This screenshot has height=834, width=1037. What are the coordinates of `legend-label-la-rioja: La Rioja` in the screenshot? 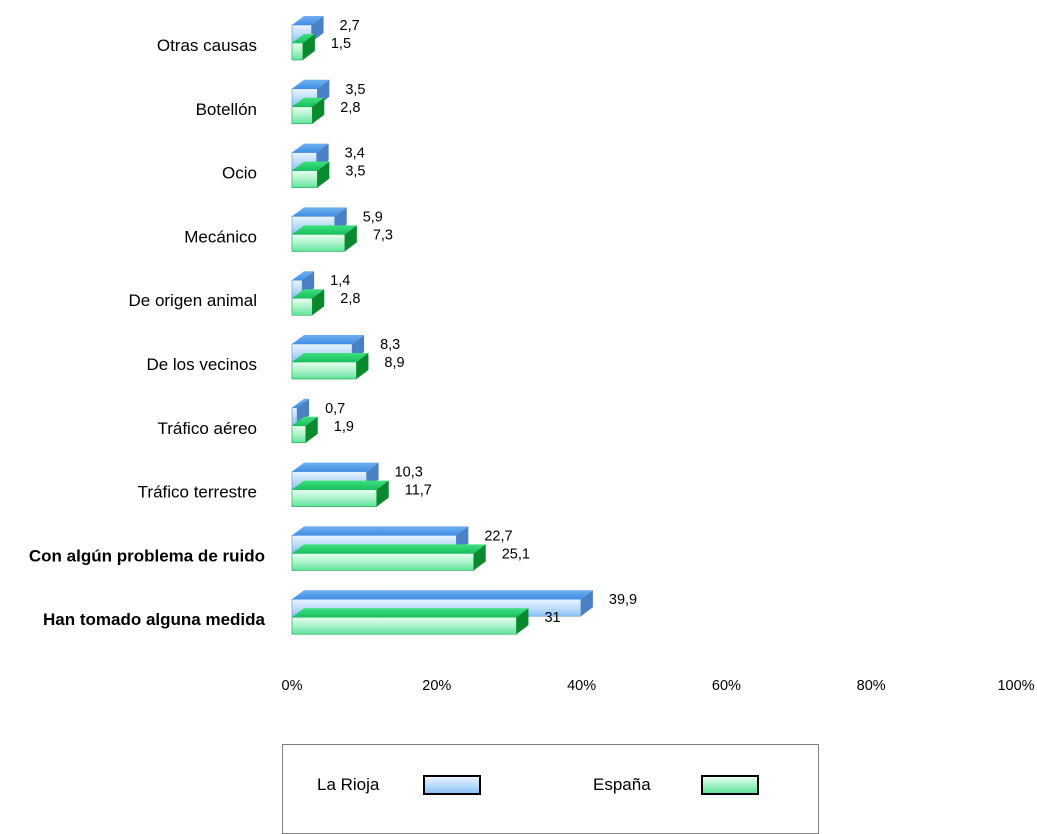 It's located at (348, 784).